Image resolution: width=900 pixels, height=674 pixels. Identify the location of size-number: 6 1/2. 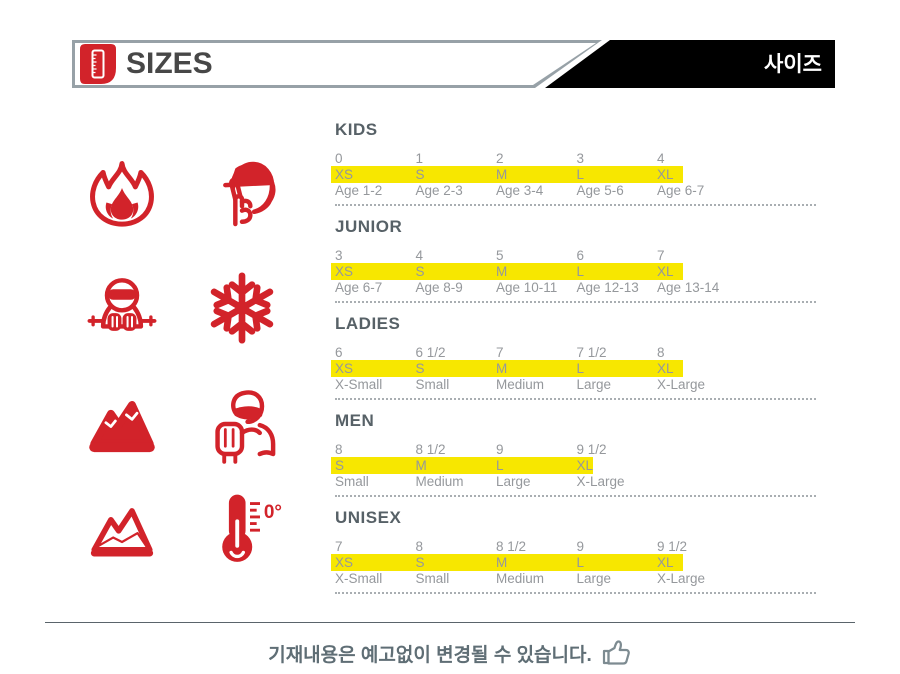
(430, 352).